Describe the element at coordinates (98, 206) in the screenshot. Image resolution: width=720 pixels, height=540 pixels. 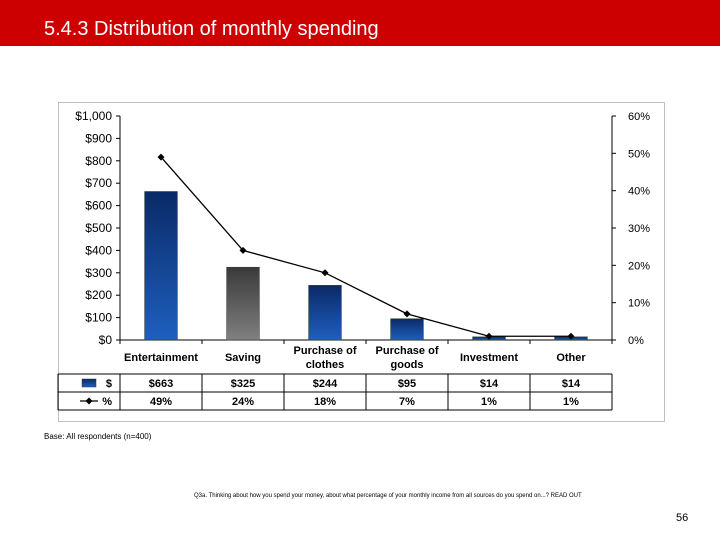
I see `y-left-tick-label: $600` at that location.